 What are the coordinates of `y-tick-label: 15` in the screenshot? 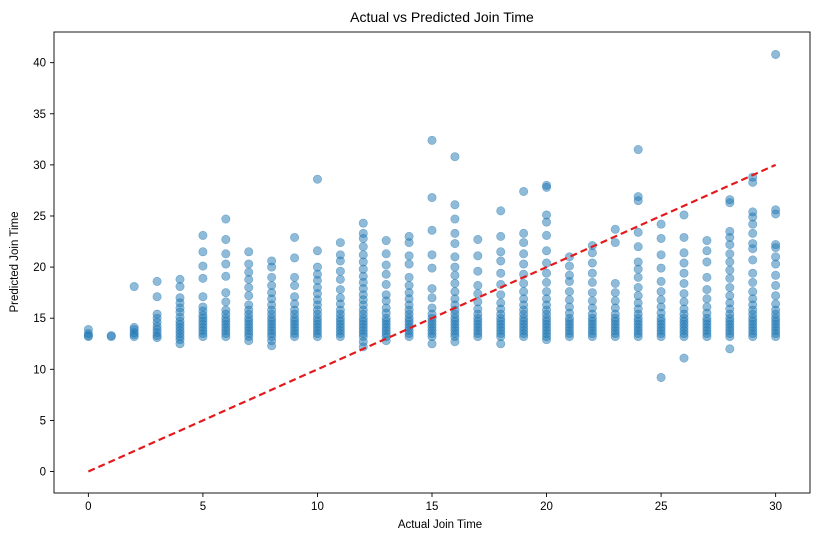 It's located at (39, 319).